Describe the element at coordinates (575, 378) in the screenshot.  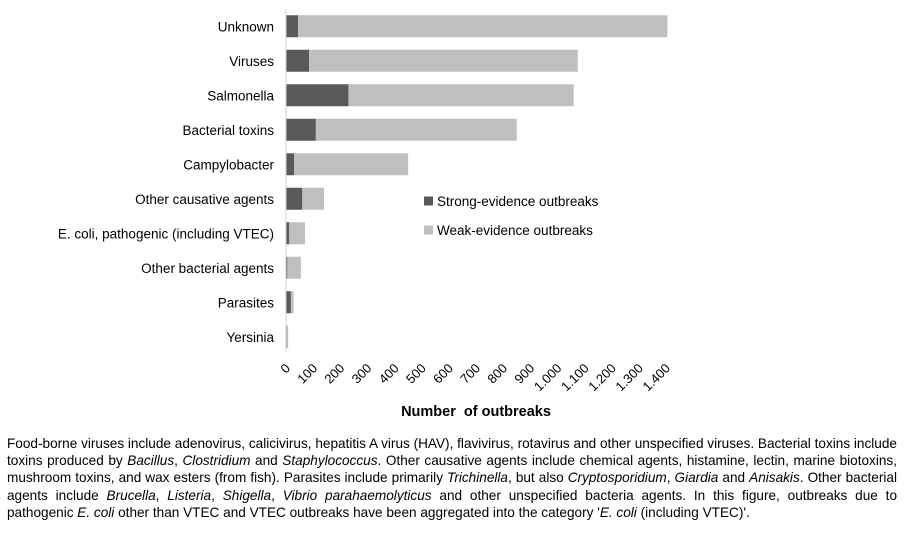
I see `x-tick-label: 1.100` at that location.